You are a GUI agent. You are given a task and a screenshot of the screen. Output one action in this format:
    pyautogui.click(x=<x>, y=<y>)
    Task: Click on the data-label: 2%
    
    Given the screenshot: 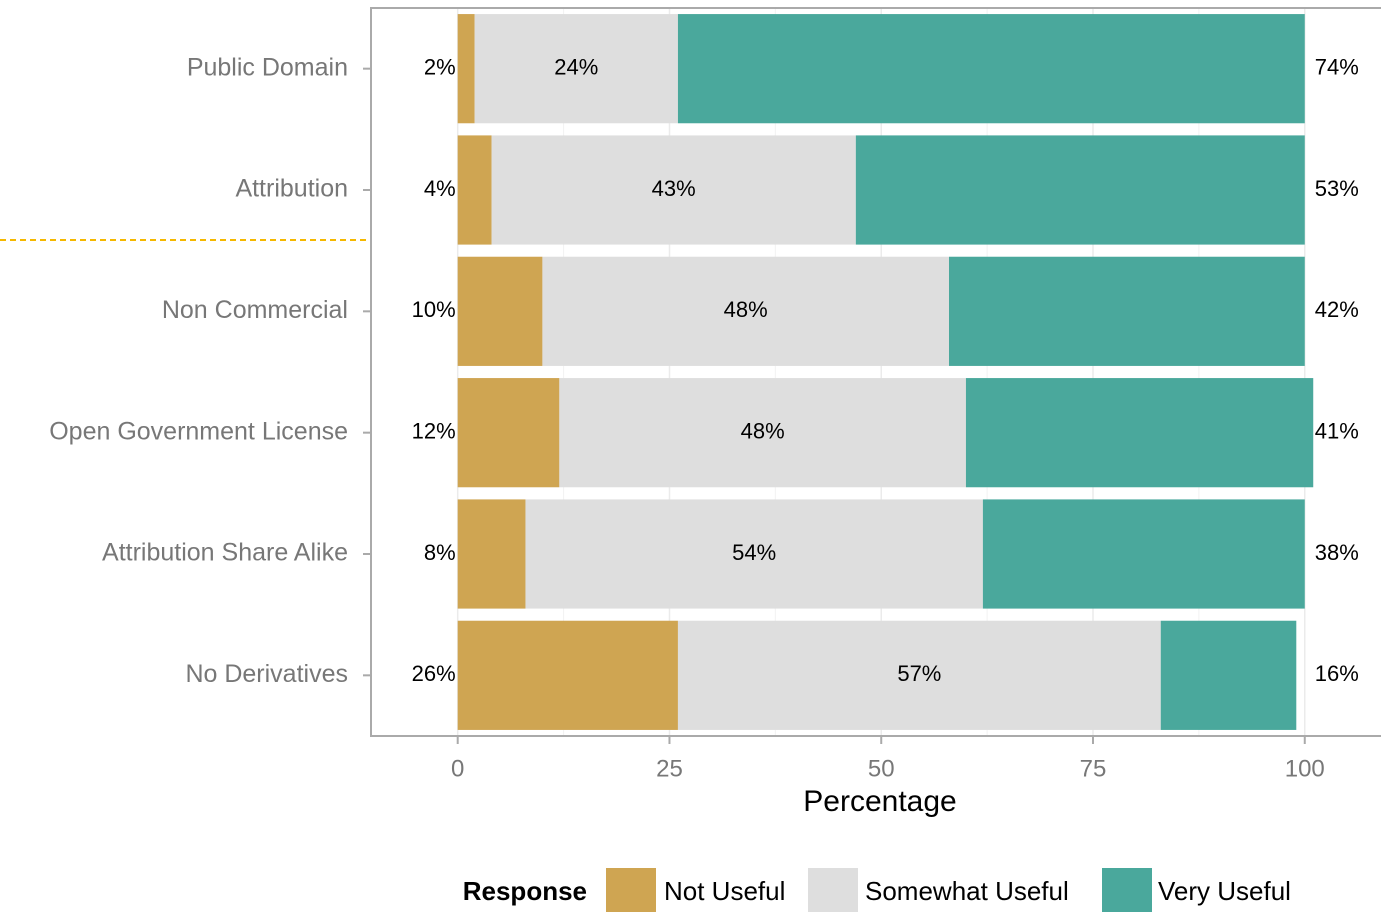 What is the action you would take?
    pyautogui.click(x=440, y=66)
    